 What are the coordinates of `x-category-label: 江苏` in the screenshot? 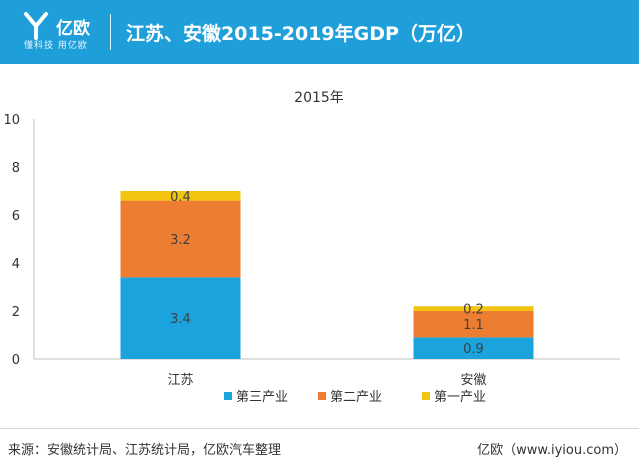 It's located at (180, 380).